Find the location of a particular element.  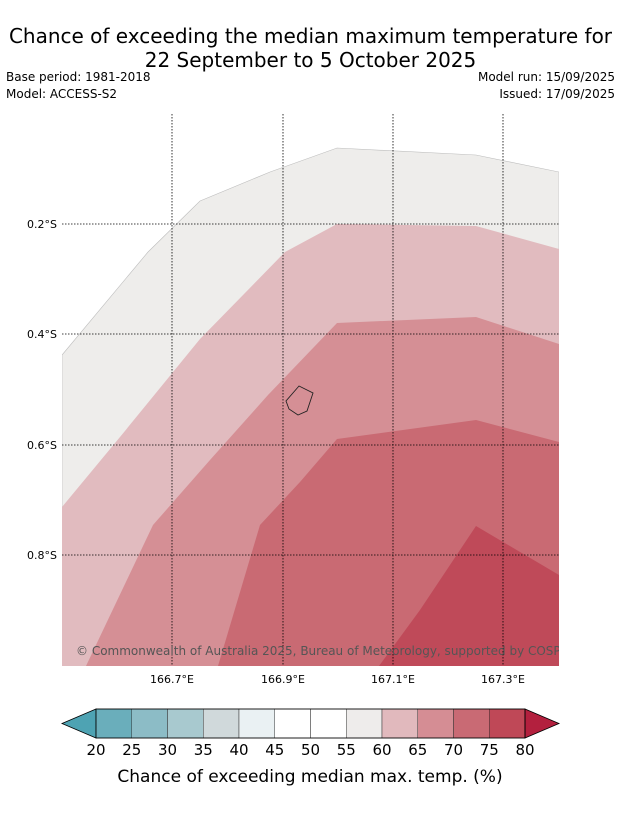

colorbar-tick-25: 25 is located at coordinates (131, 750).